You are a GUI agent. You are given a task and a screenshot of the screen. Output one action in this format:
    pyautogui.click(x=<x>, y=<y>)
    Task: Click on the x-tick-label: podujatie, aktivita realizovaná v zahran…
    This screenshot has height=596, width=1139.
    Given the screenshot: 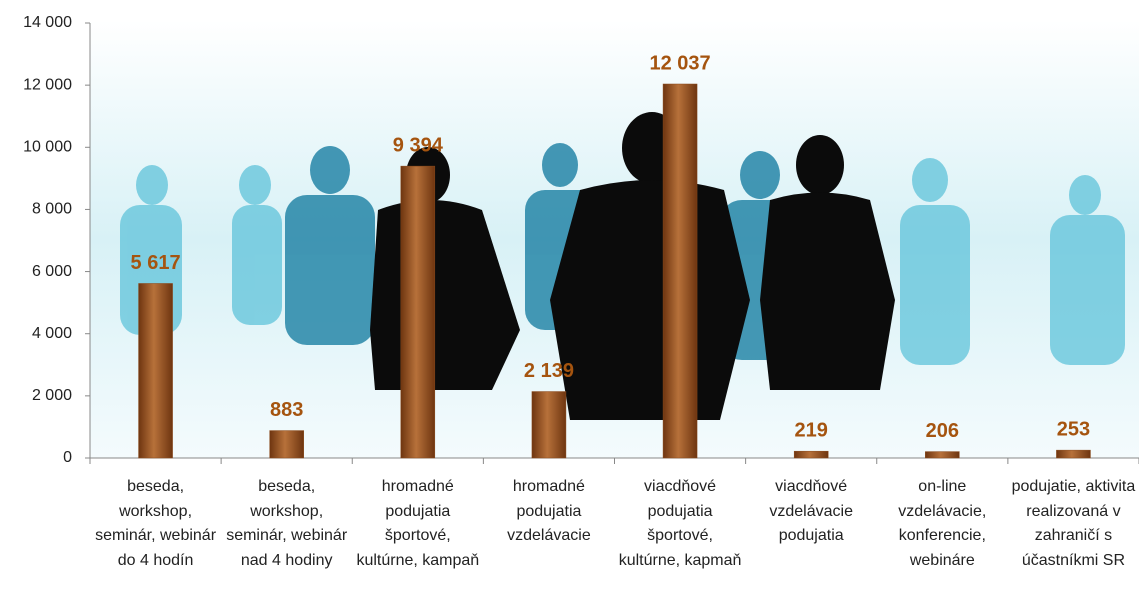 What is the action you would take?
    pyautogui.click(x=1073, y=523)
    